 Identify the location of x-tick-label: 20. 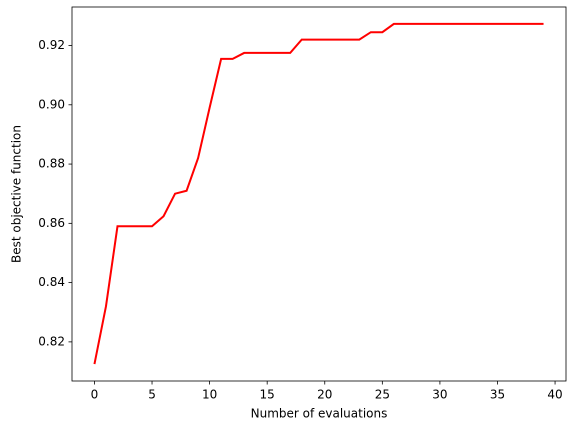
(324, 395).